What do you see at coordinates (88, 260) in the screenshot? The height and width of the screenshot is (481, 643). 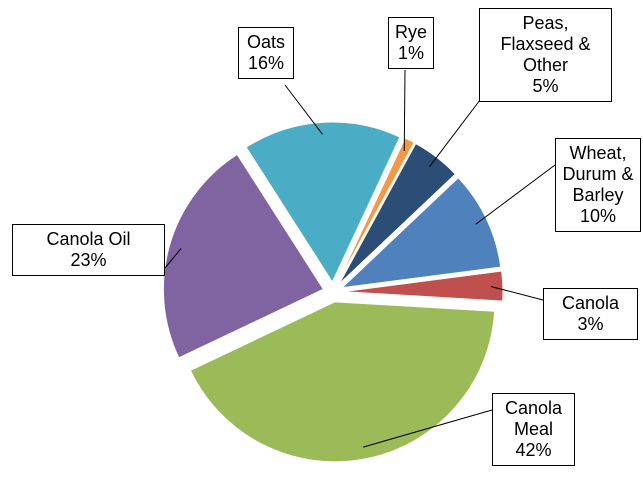 I see `label-value: 23%` at bounding box center [88, 260].